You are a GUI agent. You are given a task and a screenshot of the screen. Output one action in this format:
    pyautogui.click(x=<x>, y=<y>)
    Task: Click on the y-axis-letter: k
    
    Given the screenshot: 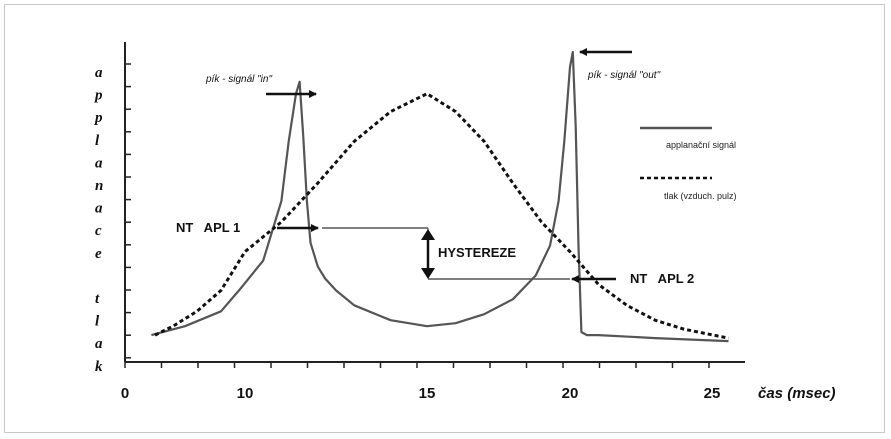 What is the action you would take?
    pyautogui.click(x=99, y=367)
    